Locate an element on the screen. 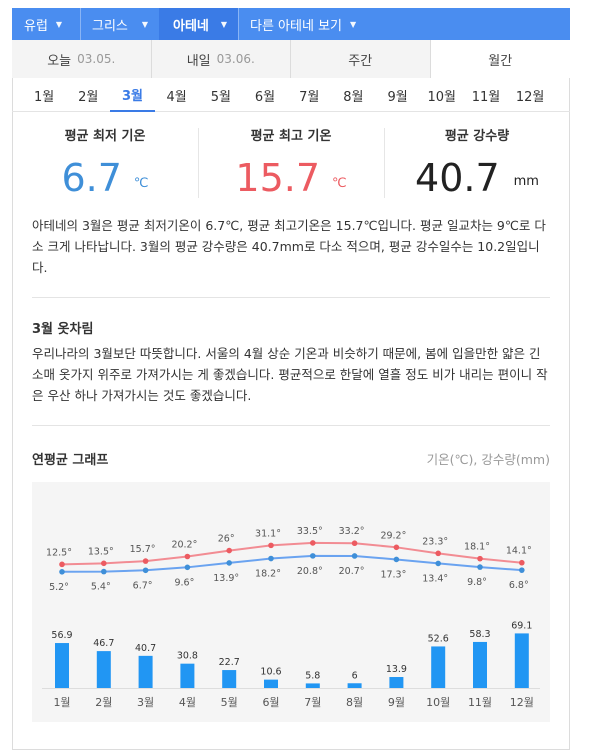 The width and height of the screenshot is (592, 755). month-tick-label: 6월 is located at coordinates (270, 702).